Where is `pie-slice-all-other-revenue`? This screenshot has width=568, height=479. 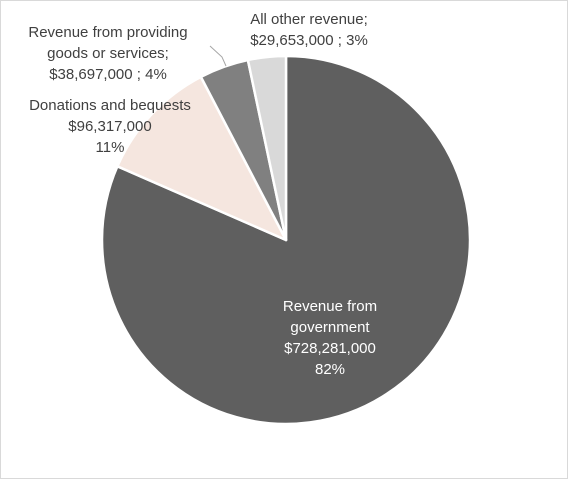
pie-slice-all-other-revenue is located at coordinates (267, 148).